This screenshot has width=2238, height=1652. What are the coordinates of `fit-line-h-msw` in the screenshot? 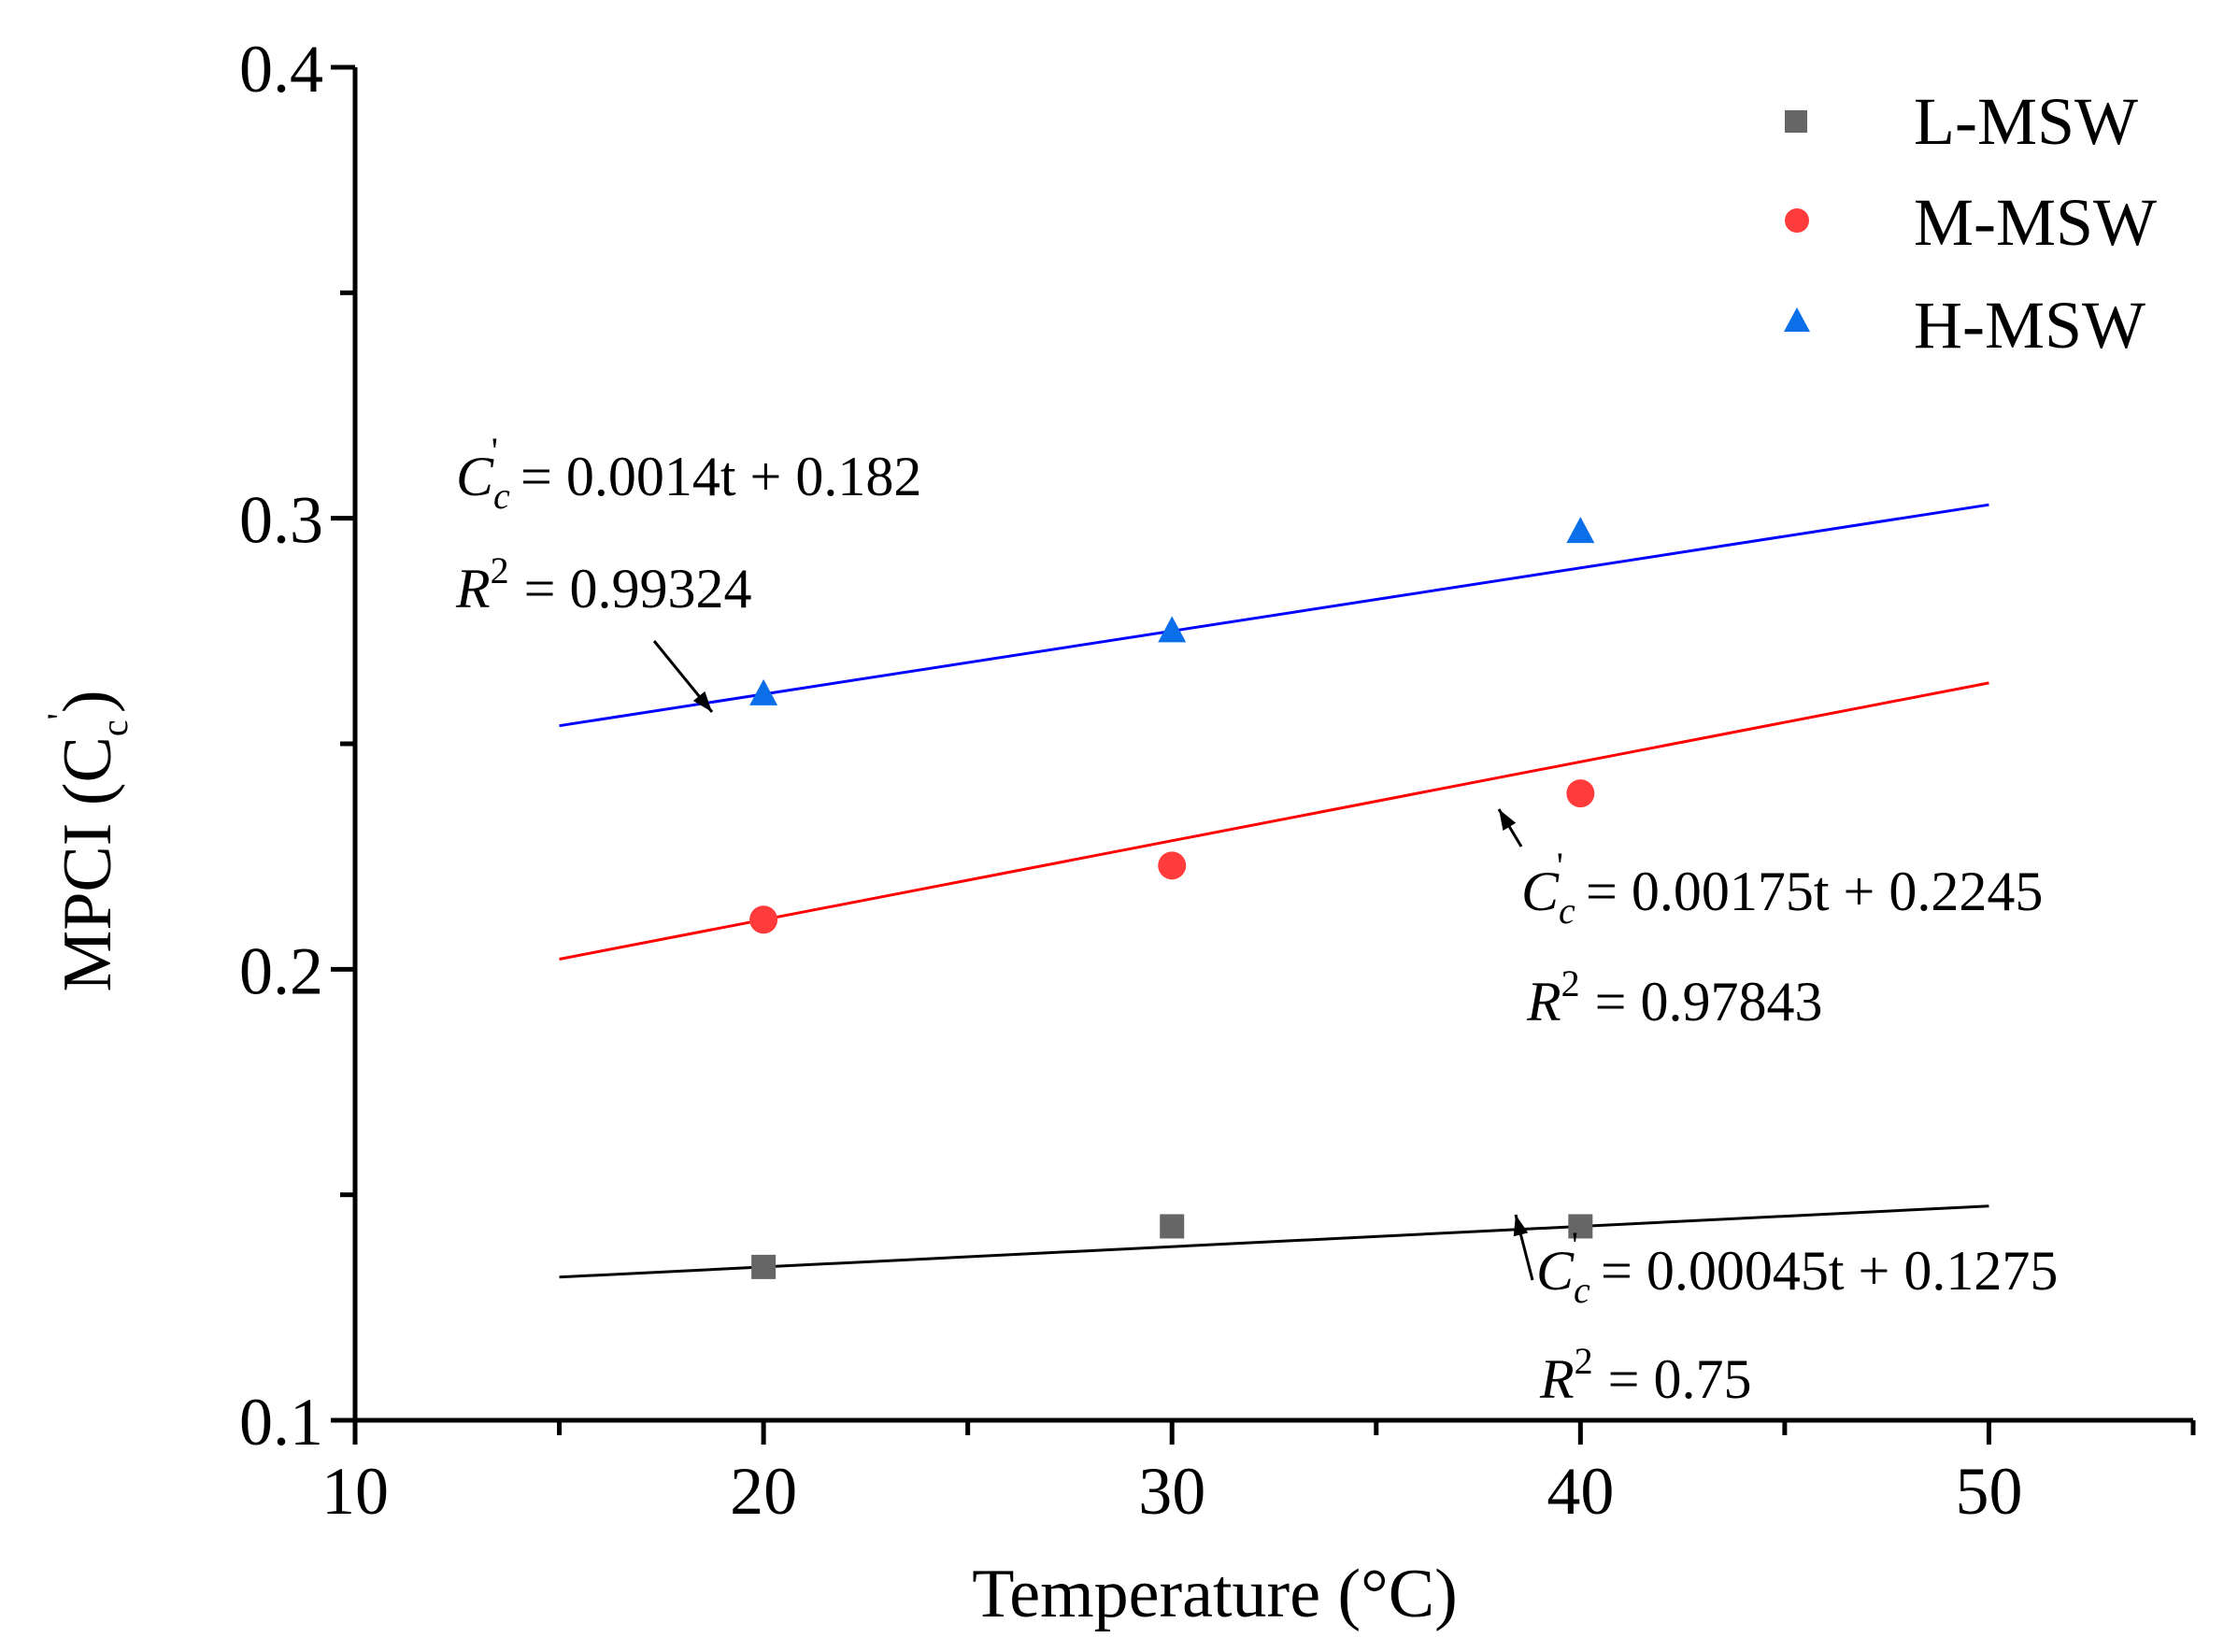 It's located at (1274, 615).